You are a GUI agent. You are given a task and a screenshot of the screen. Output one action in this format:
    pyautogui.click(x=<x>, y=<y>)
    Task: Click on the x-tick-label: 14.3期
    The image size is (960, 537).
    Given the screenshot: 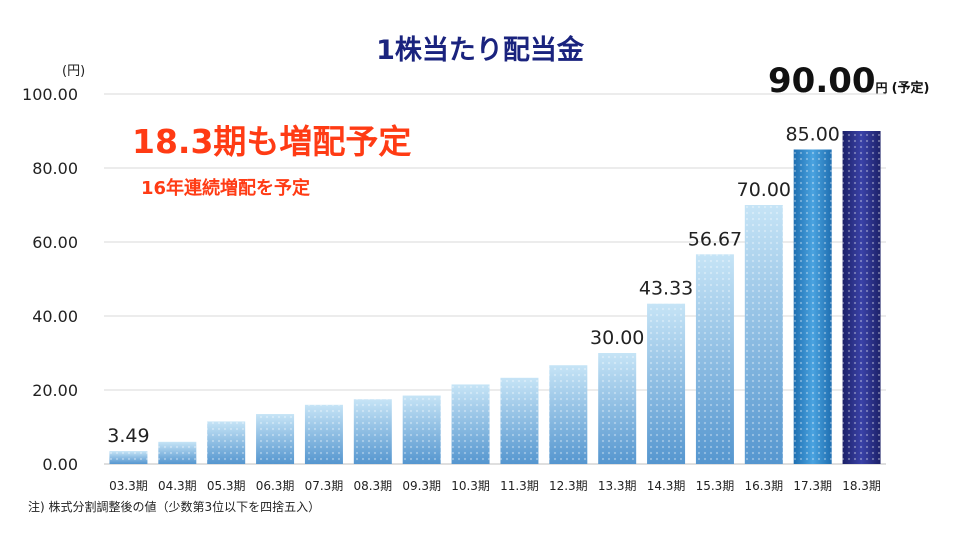 What is the action you would take?
    pyautogui.click(x=666, y=486)
    